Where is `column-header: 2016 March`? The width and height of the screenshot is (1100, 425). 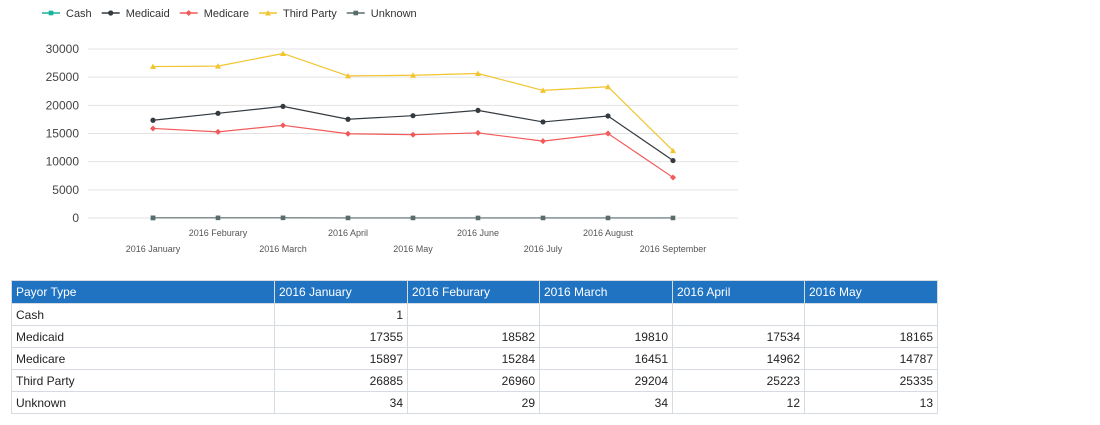
column-header: 2016 March is located at coordinates (606, 292).